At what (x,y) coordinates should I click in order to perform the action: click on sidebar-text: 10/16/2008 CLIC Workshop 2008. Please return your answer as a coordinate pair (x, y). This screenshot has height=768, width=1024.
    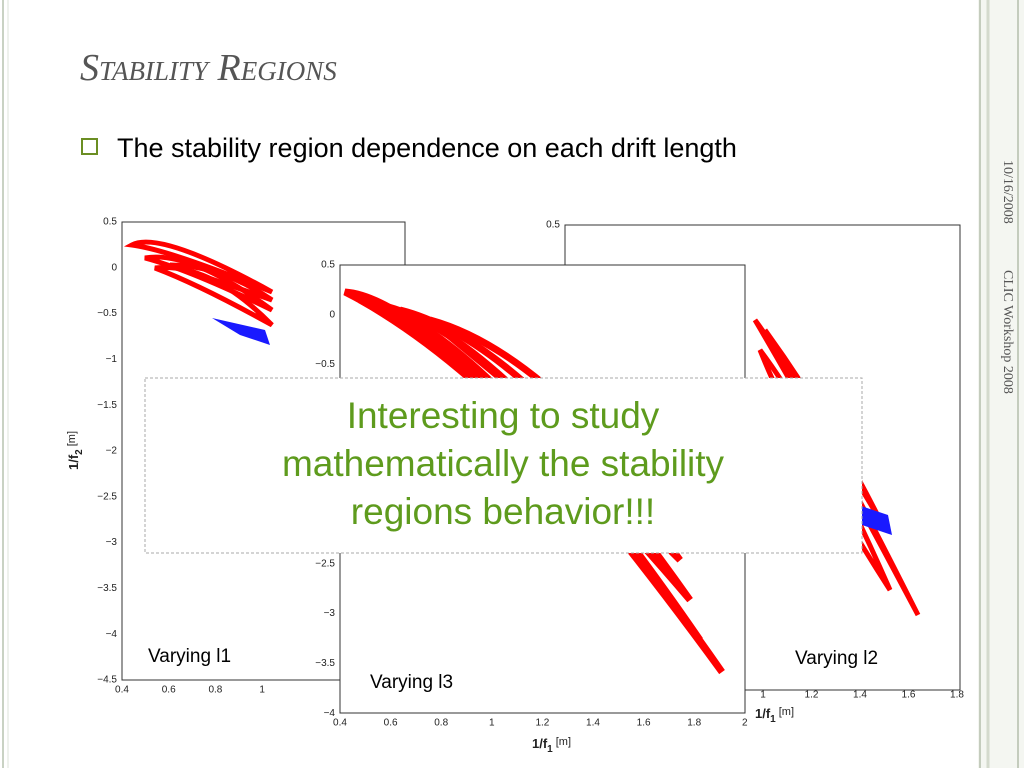
    Looking at the image, I should click on (1007, 277).